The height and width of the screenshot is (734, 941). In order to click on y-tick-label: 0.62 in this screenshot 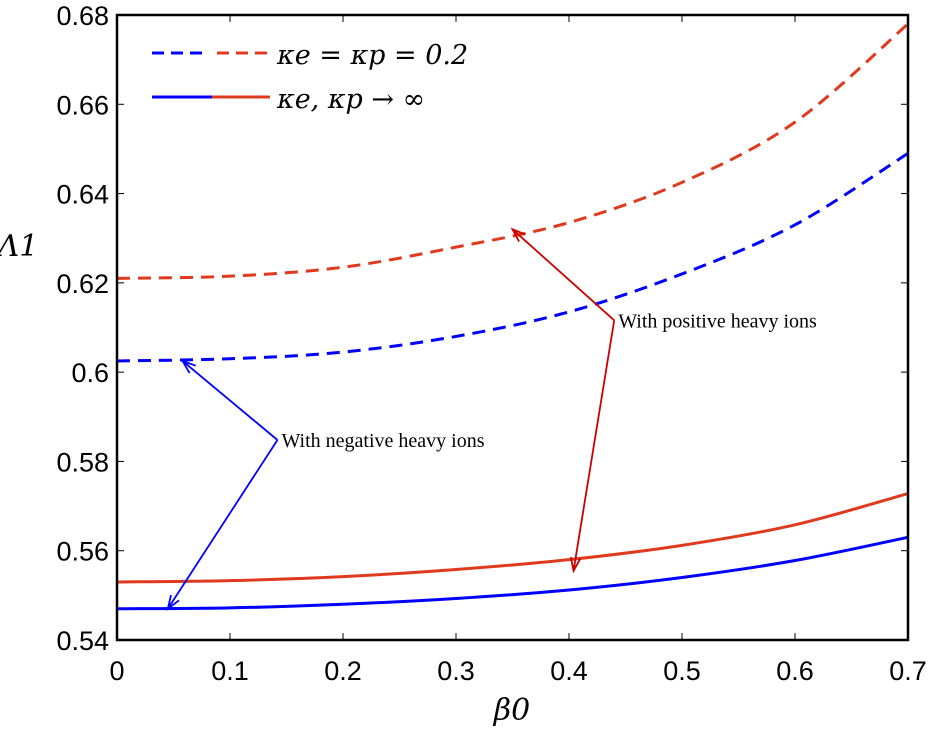, I will do `click(82, 284)`.